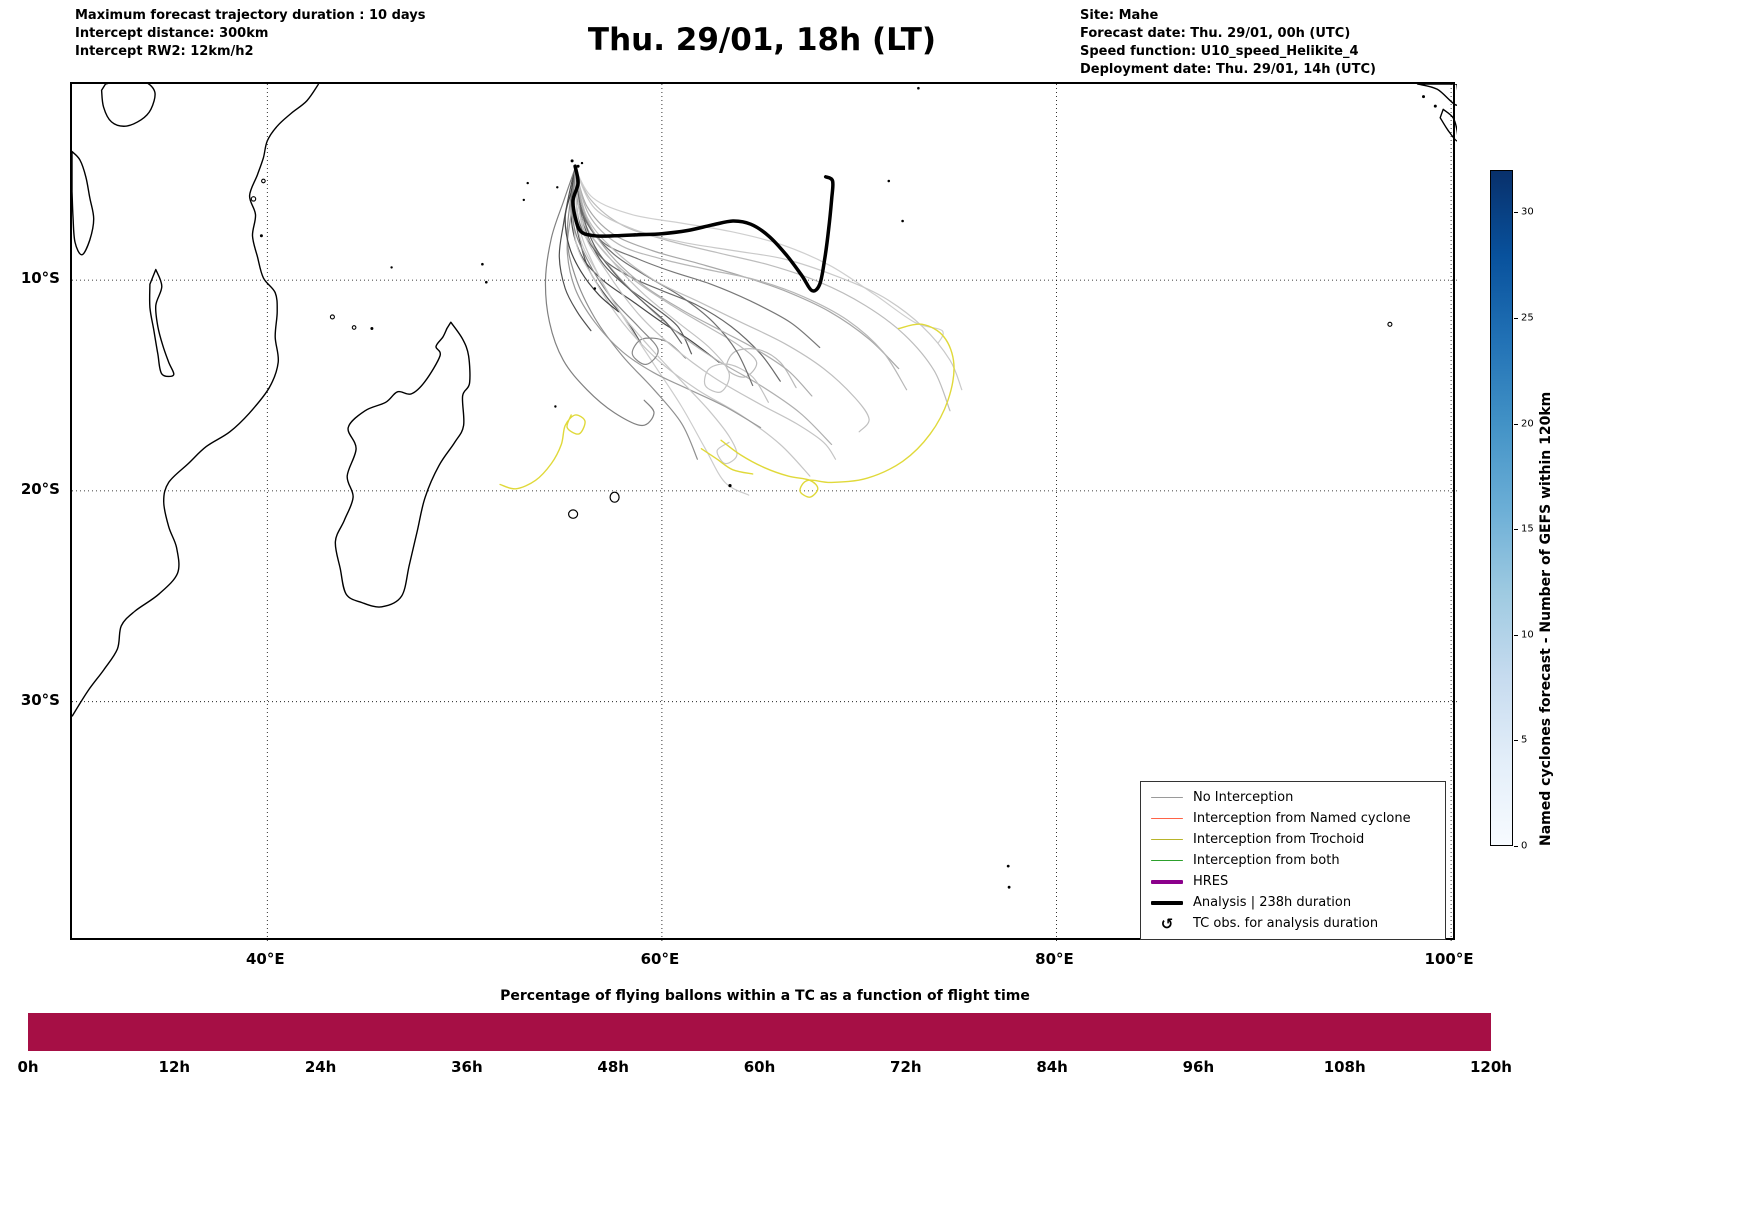 The height and width of the screenshot is (1213, 1752). I want to click on island-outline, so click(614, 497).